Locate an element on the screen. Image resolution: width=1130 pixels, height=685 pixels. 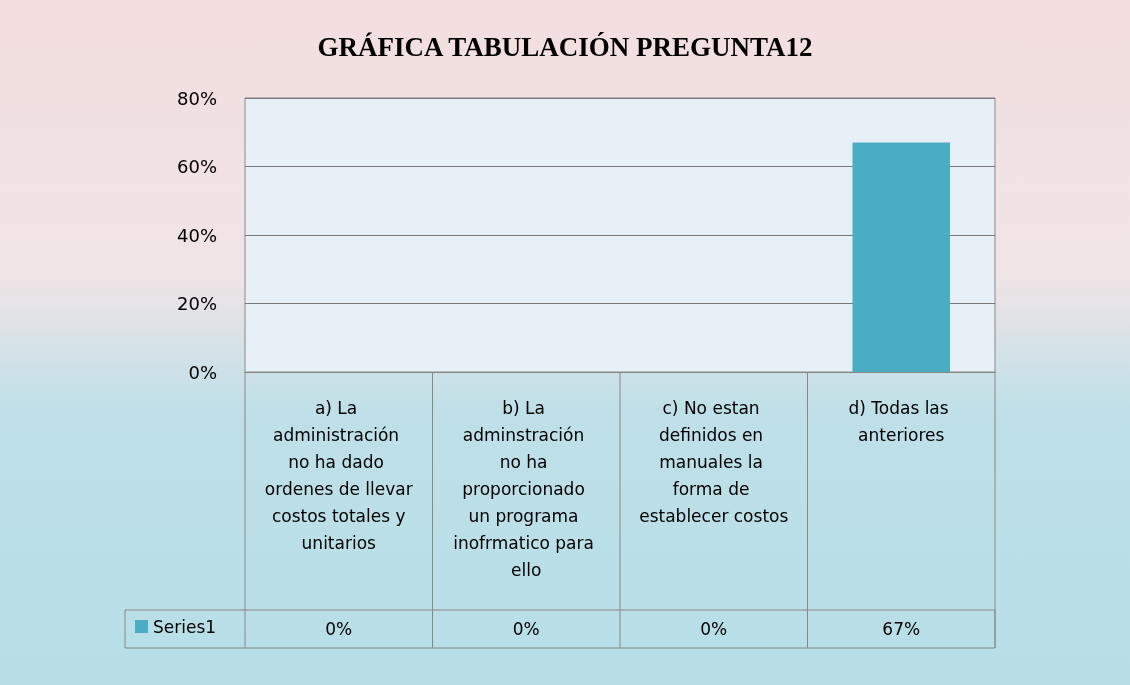
y-tick-label: 40% is located at coordinates (196, 235).